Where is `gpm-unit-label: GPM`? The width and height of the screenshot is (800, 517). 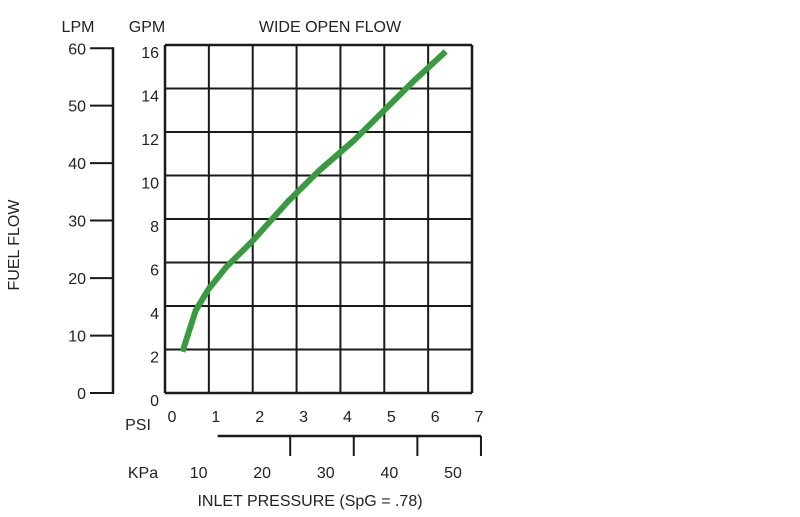
gpm-unit-label: GPM is located at coordinates (147, 27).